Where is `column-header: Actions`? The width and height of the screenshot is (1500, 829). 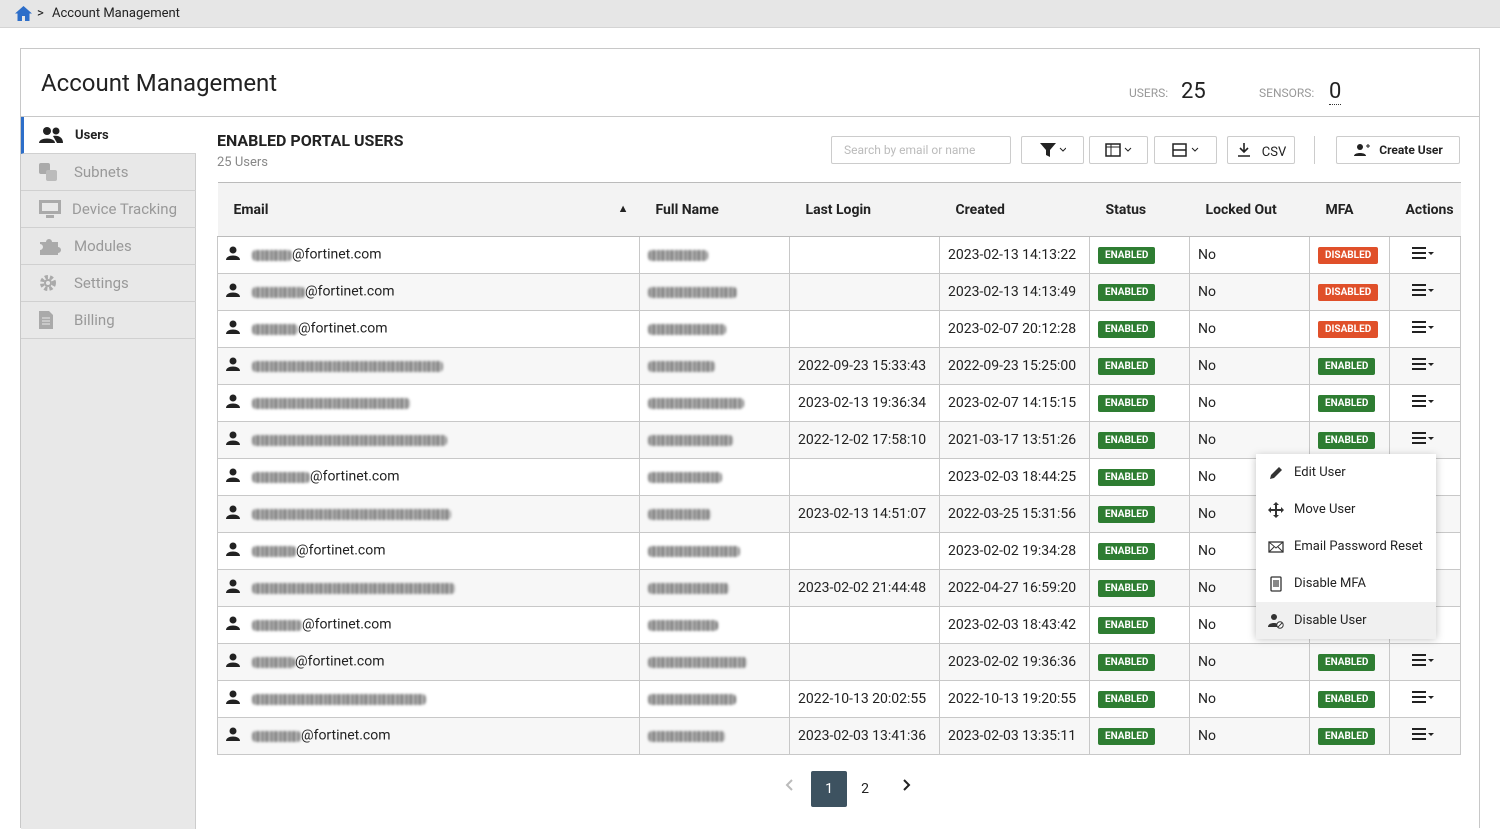
column-header: Actions is located at coordinates (1425, 209).